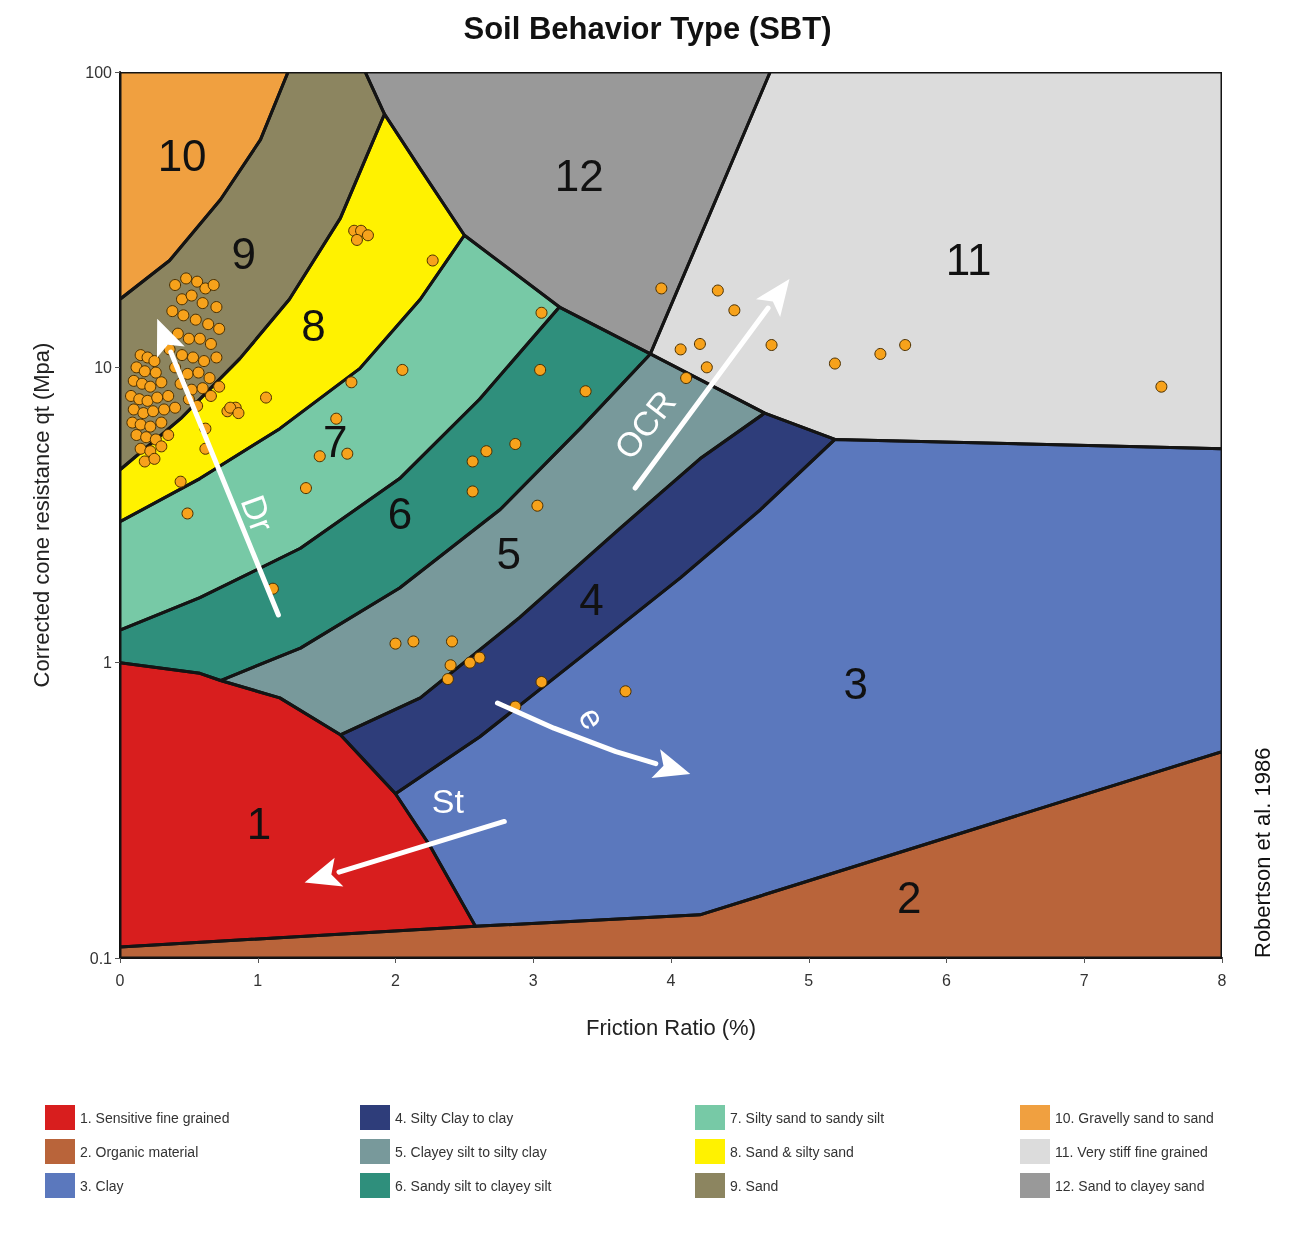 This screenshot has width=1295, height=1241. I want to click on legend-label: 3. Clay, so click(102, 1185).